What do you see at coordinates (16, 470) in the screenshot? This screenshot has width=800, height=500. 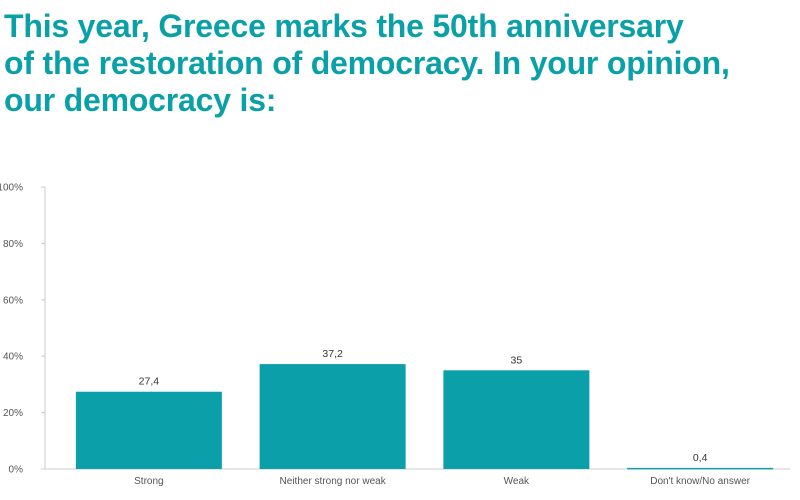 I see `y-tick-label: 0%` at bounding box center [16, 470].